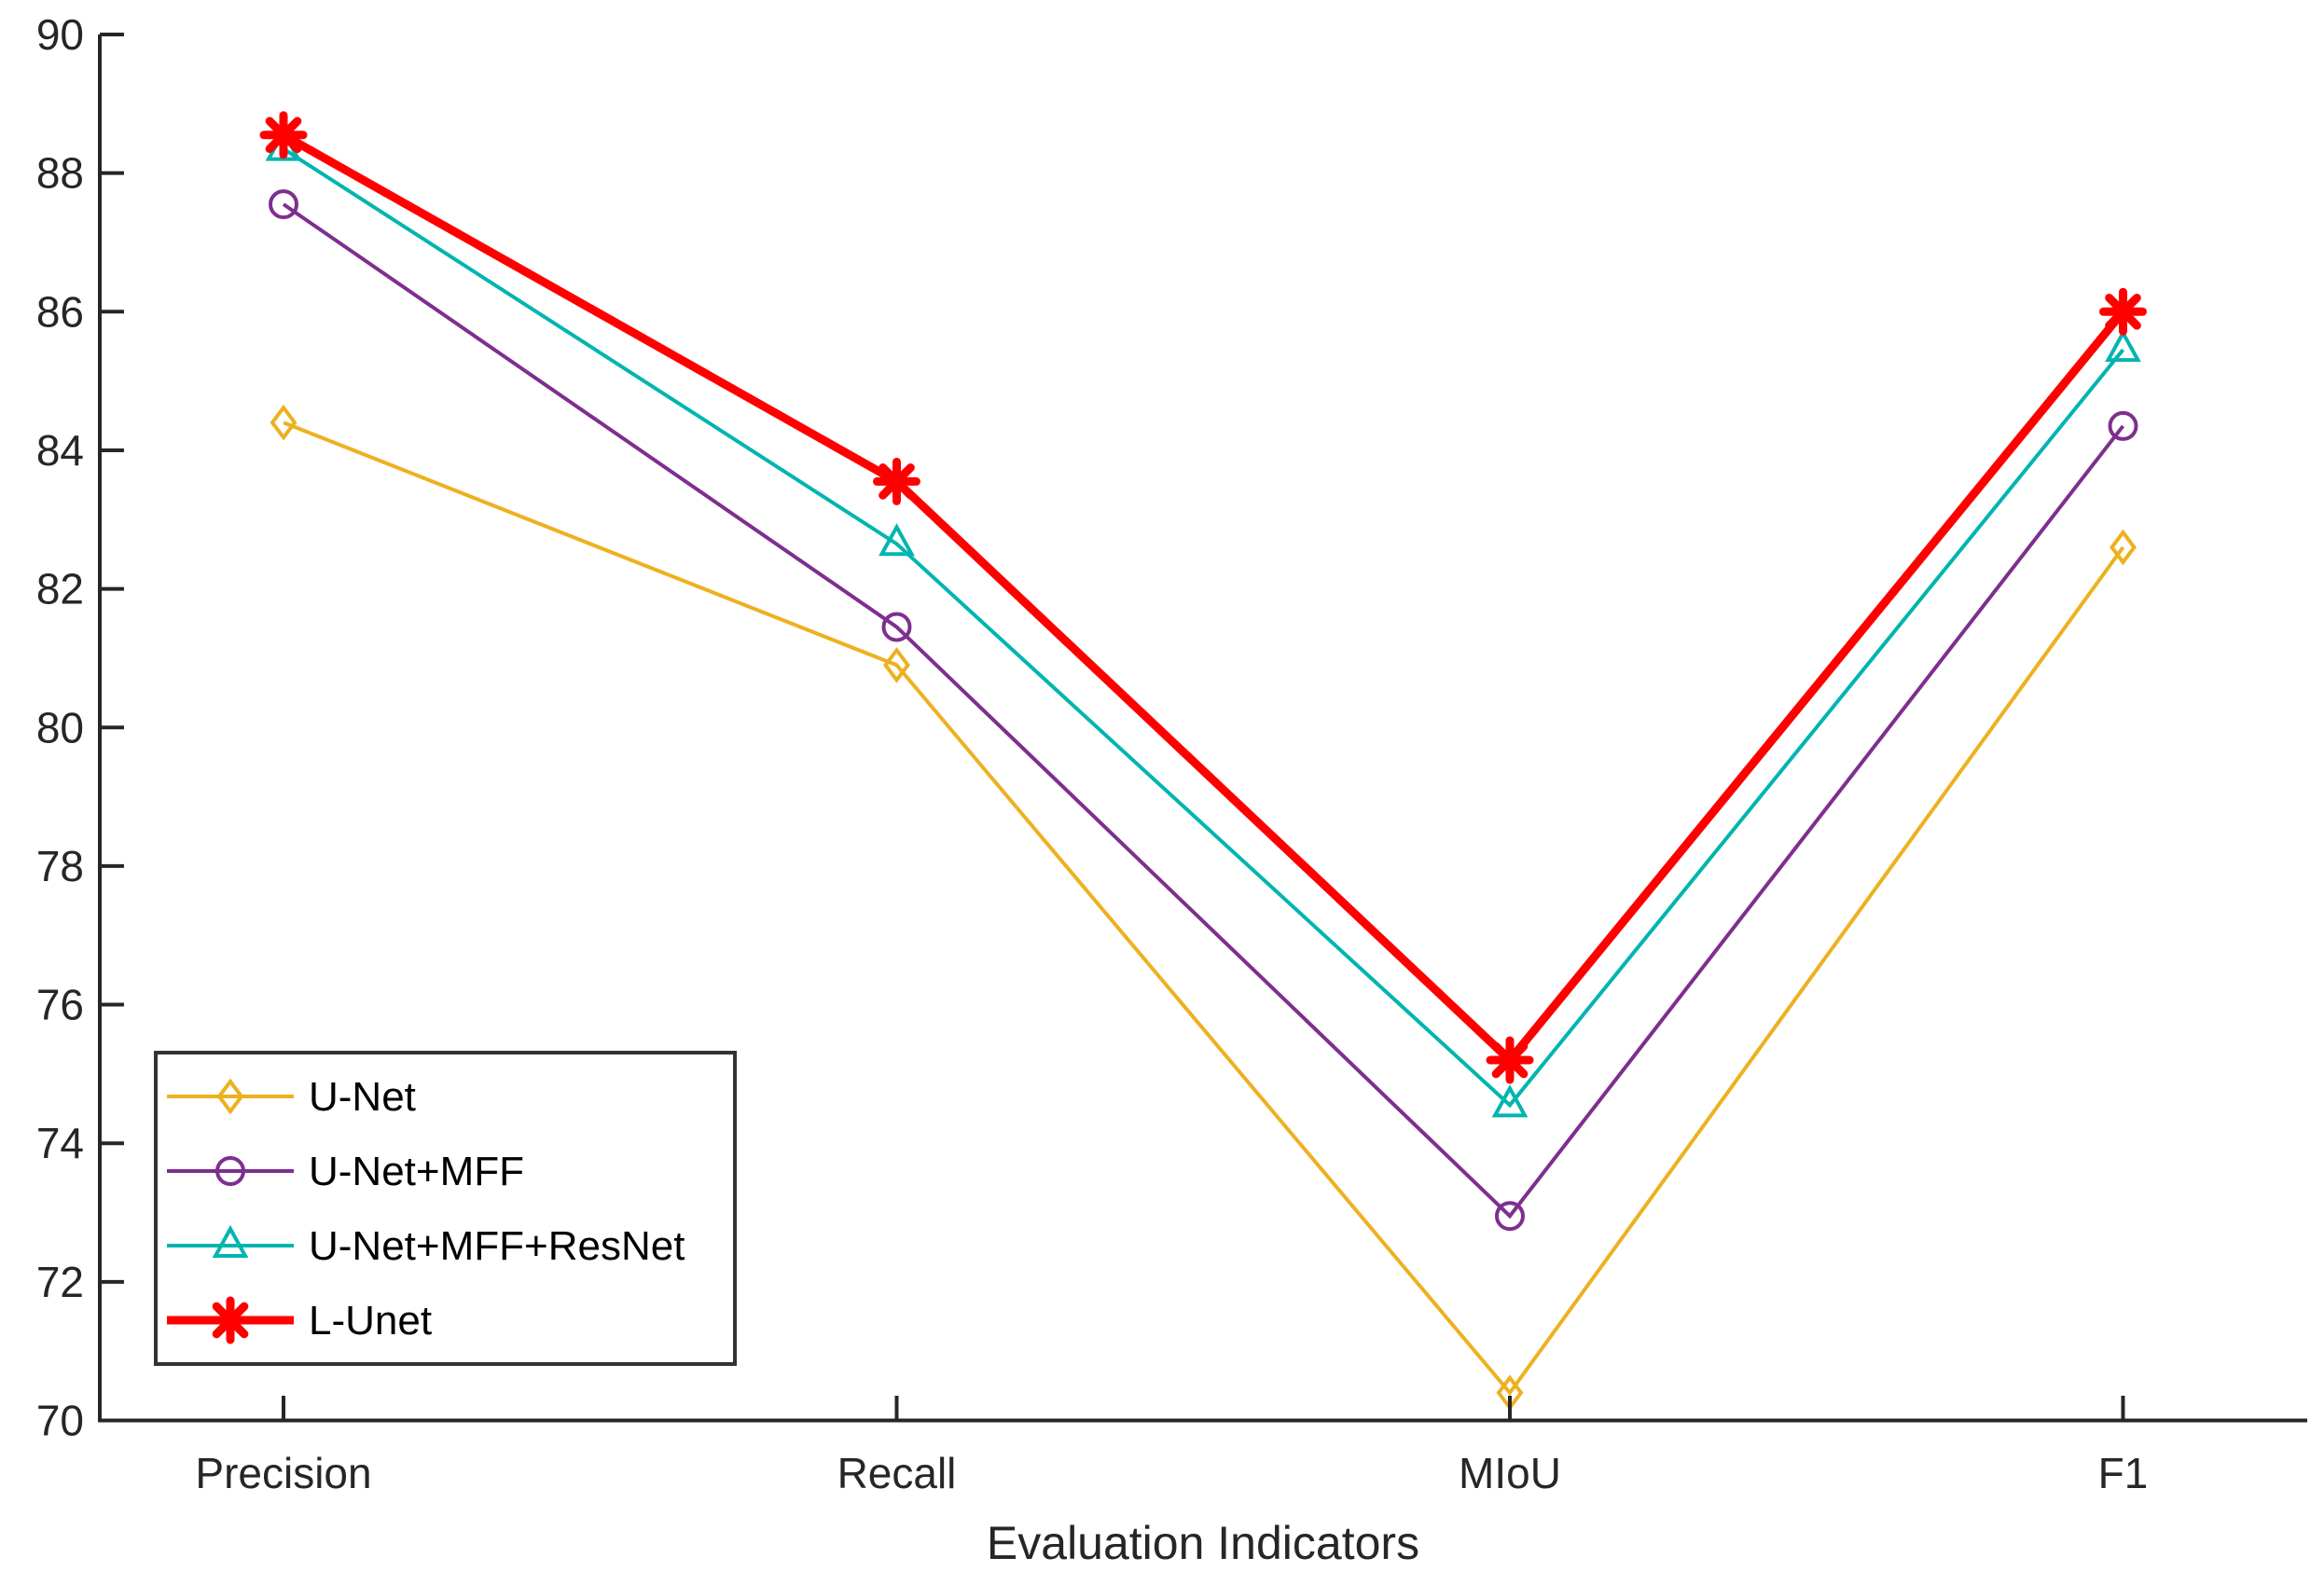  What do you see at coordinates (60, 1282) in the screenshot?
I see `y-tick-label: 72` at bounding box center [60, 1282].